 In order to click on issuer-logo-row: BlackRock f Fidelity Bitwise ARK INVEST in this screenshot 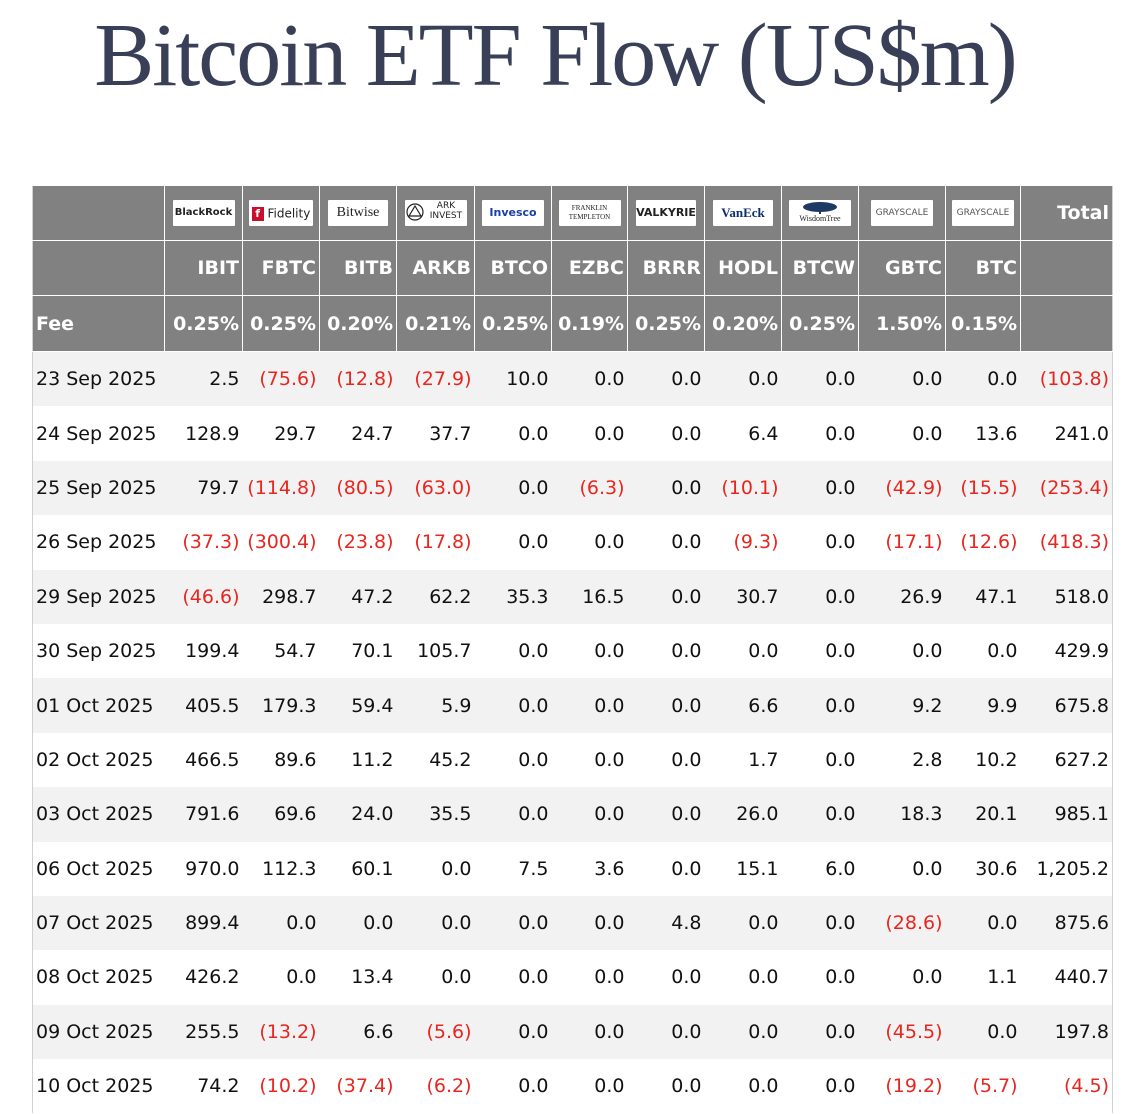, I will do `click(572, 213)`.